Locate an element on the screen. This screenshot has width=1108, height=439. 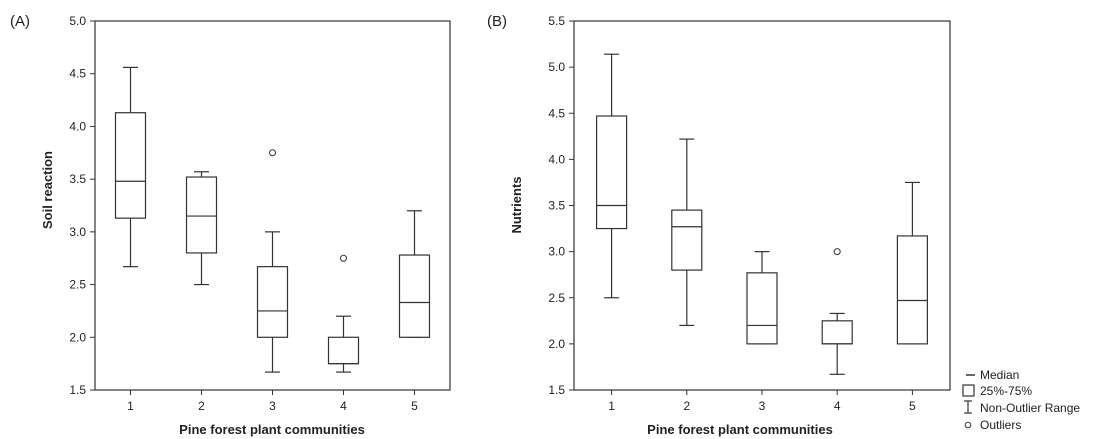
panel-a-x-title: Pine forest plant communities is located at coordinates (272, 429).